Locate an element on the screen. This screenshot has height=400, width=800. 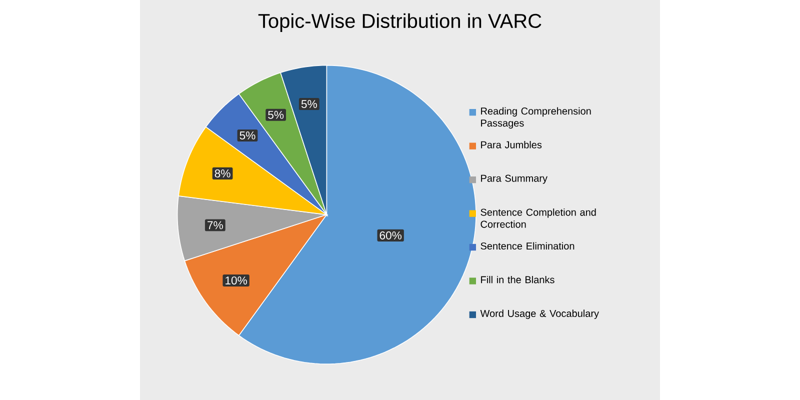
legend-label: Para Summary is located at coordinates (514, 179).